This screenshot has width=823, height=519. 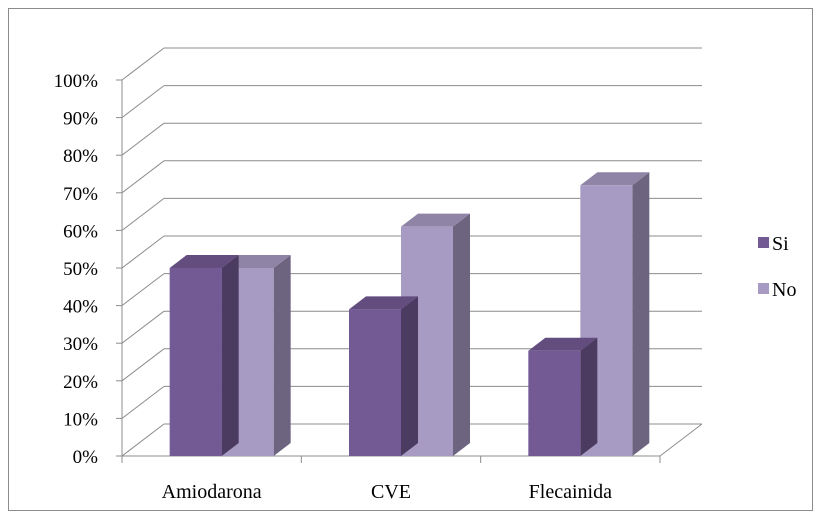 I want to click on legend-swatch-no, so click(x=763, y=288).